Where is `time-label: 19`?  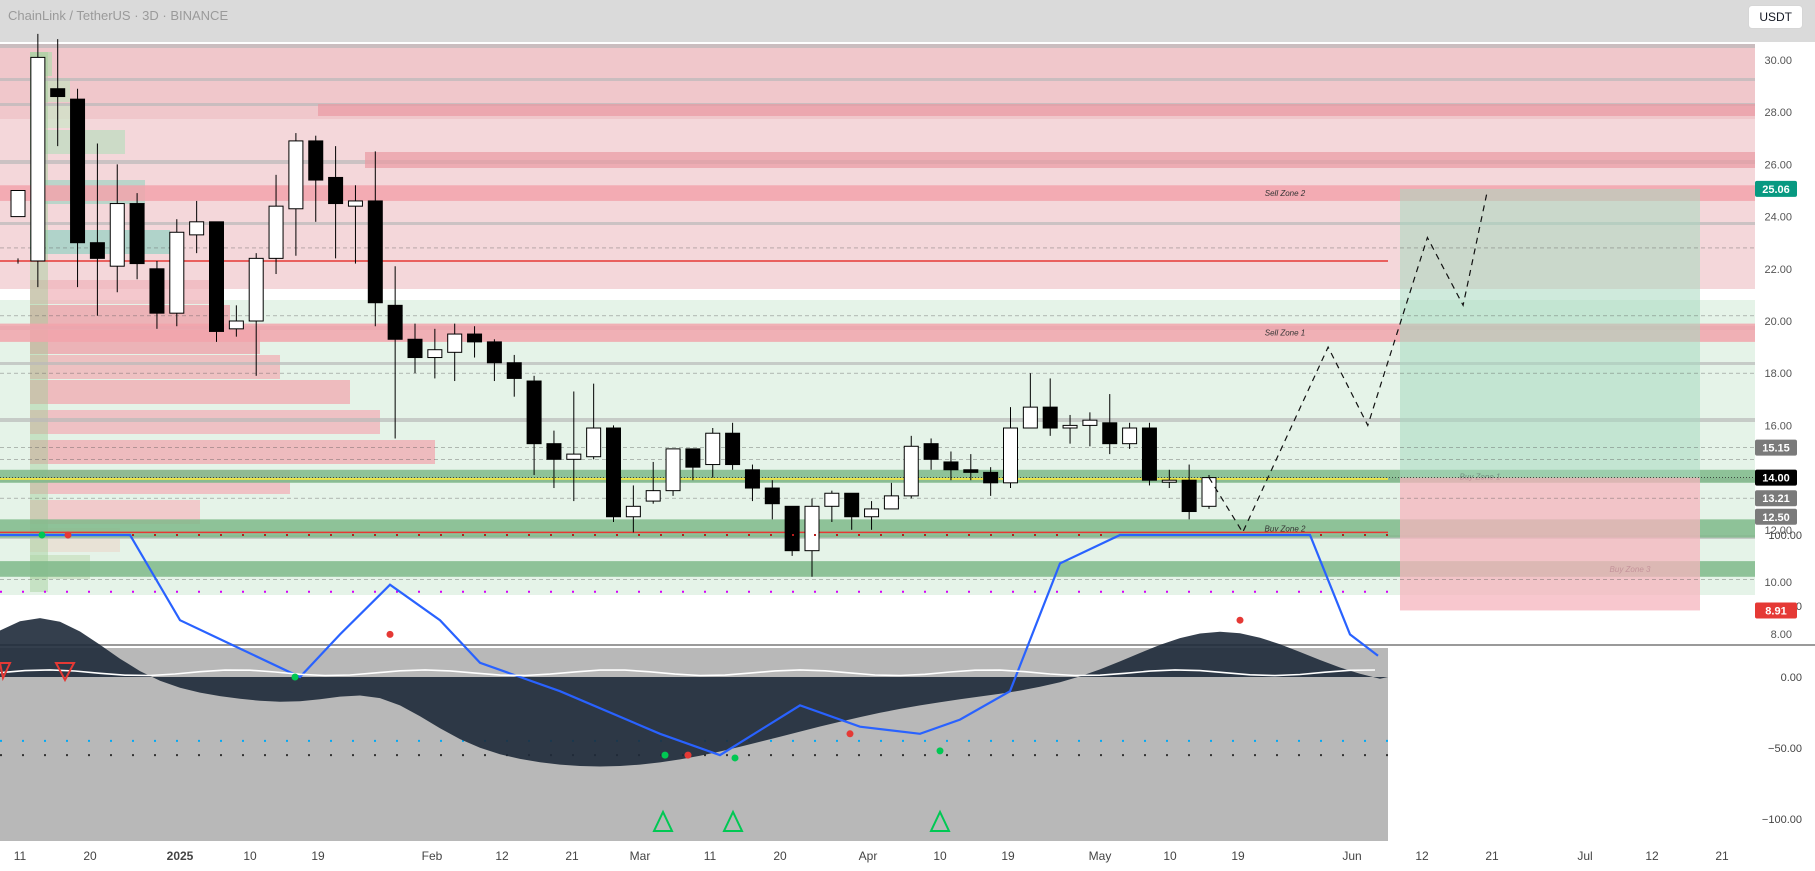
time-label: 19 is located at coordinates (318, 856).